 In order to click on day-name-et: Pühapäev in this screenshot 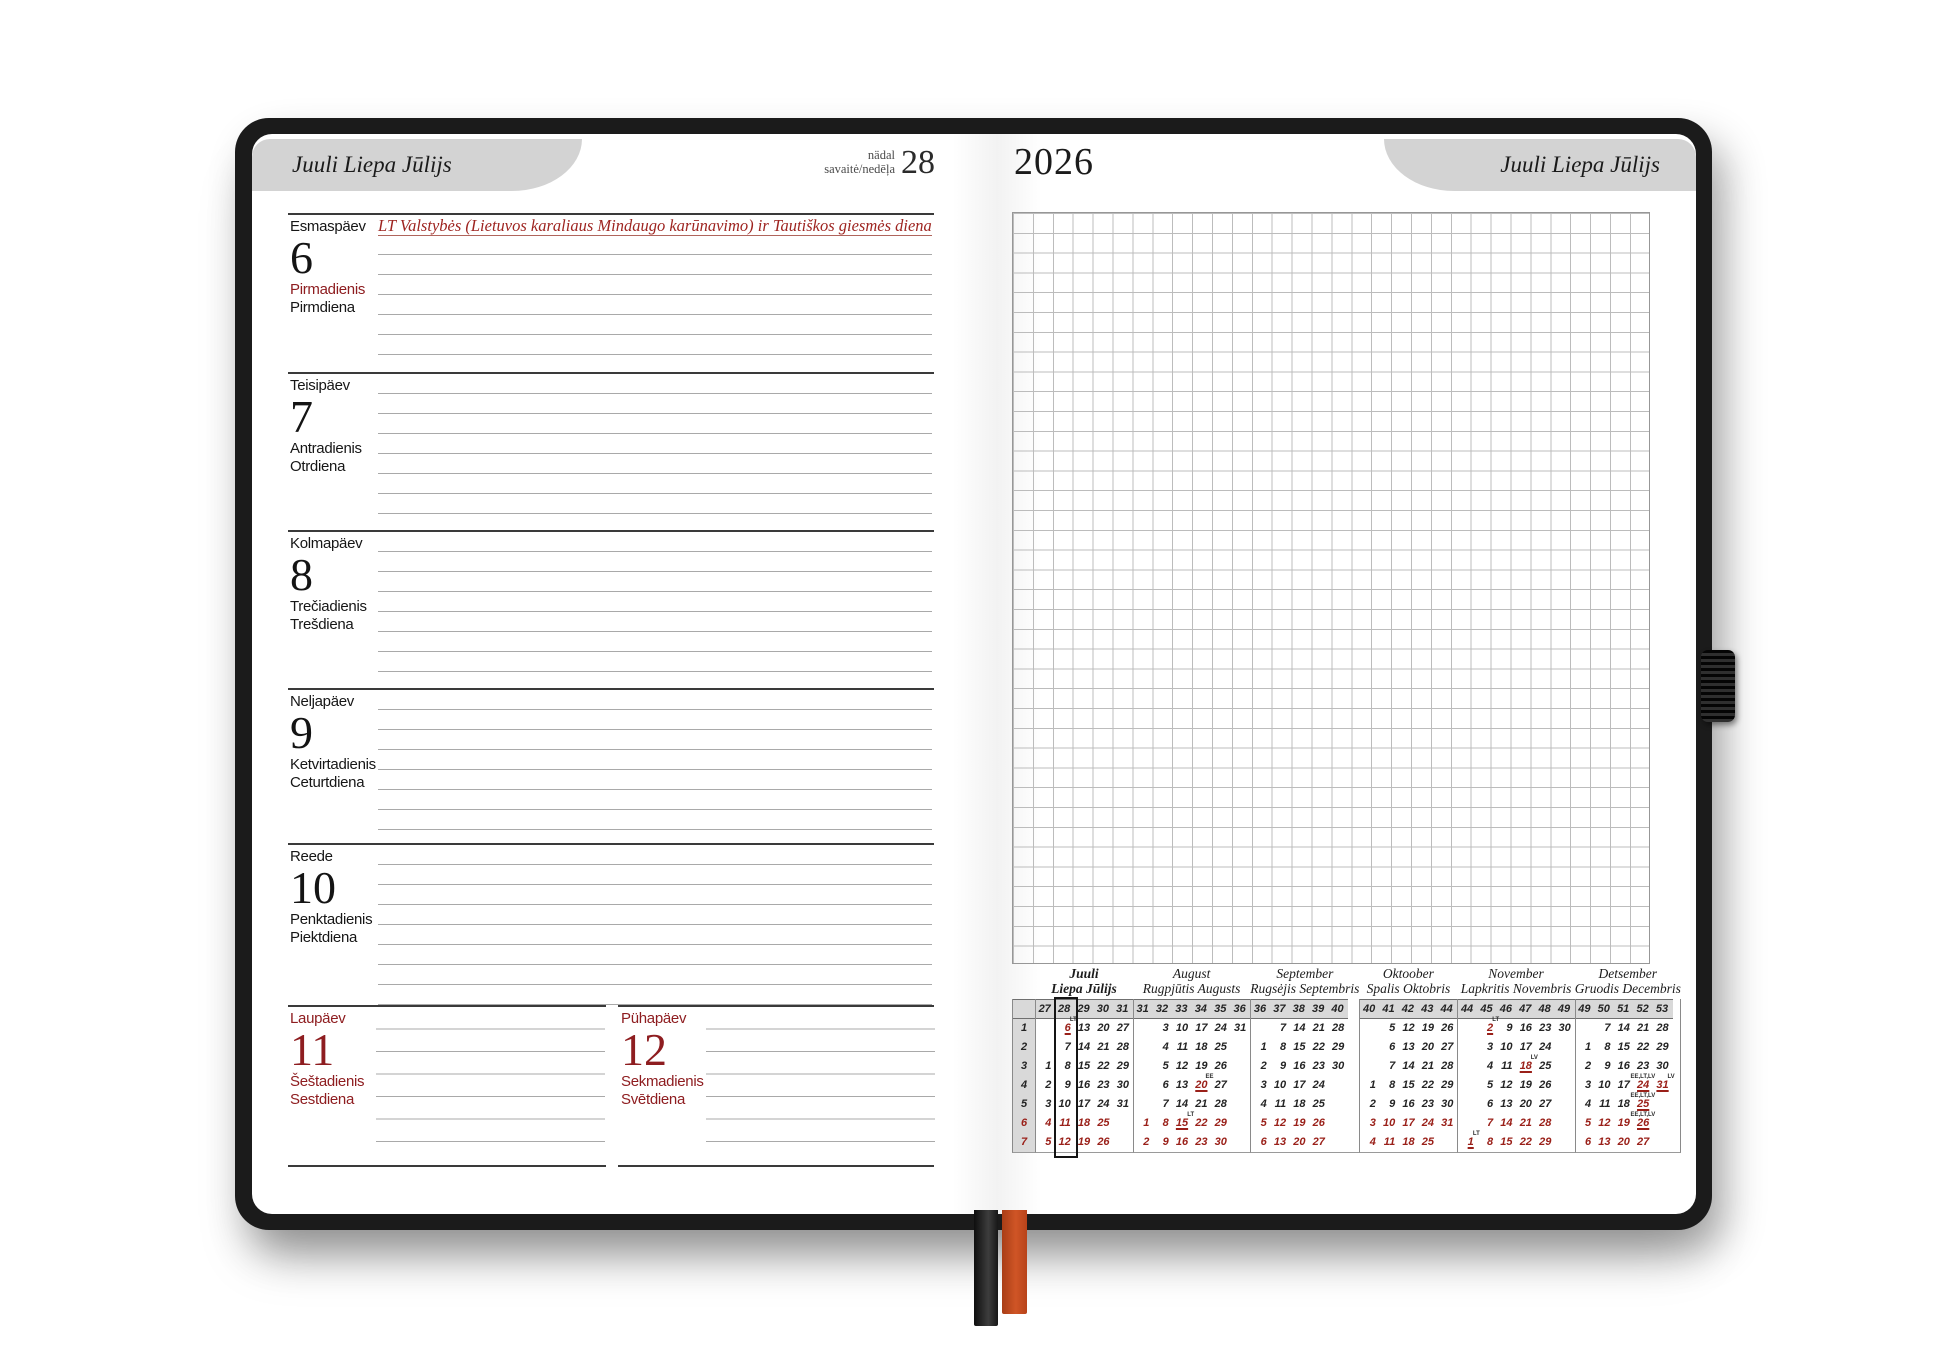, I will do `click(654, 1018)`.